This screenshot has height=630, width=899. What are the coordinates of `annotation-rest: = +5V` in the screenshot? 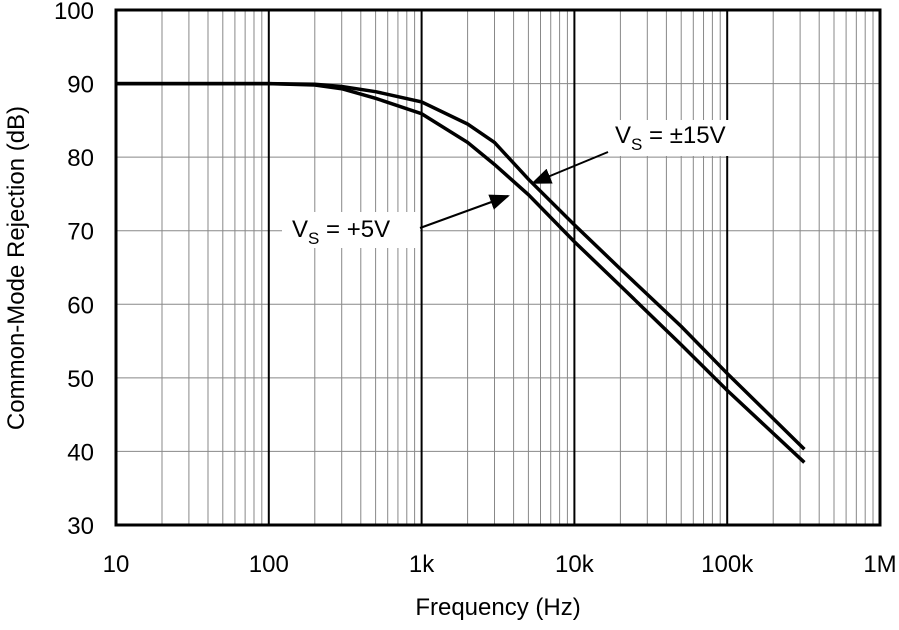 It's located at (354, 229).